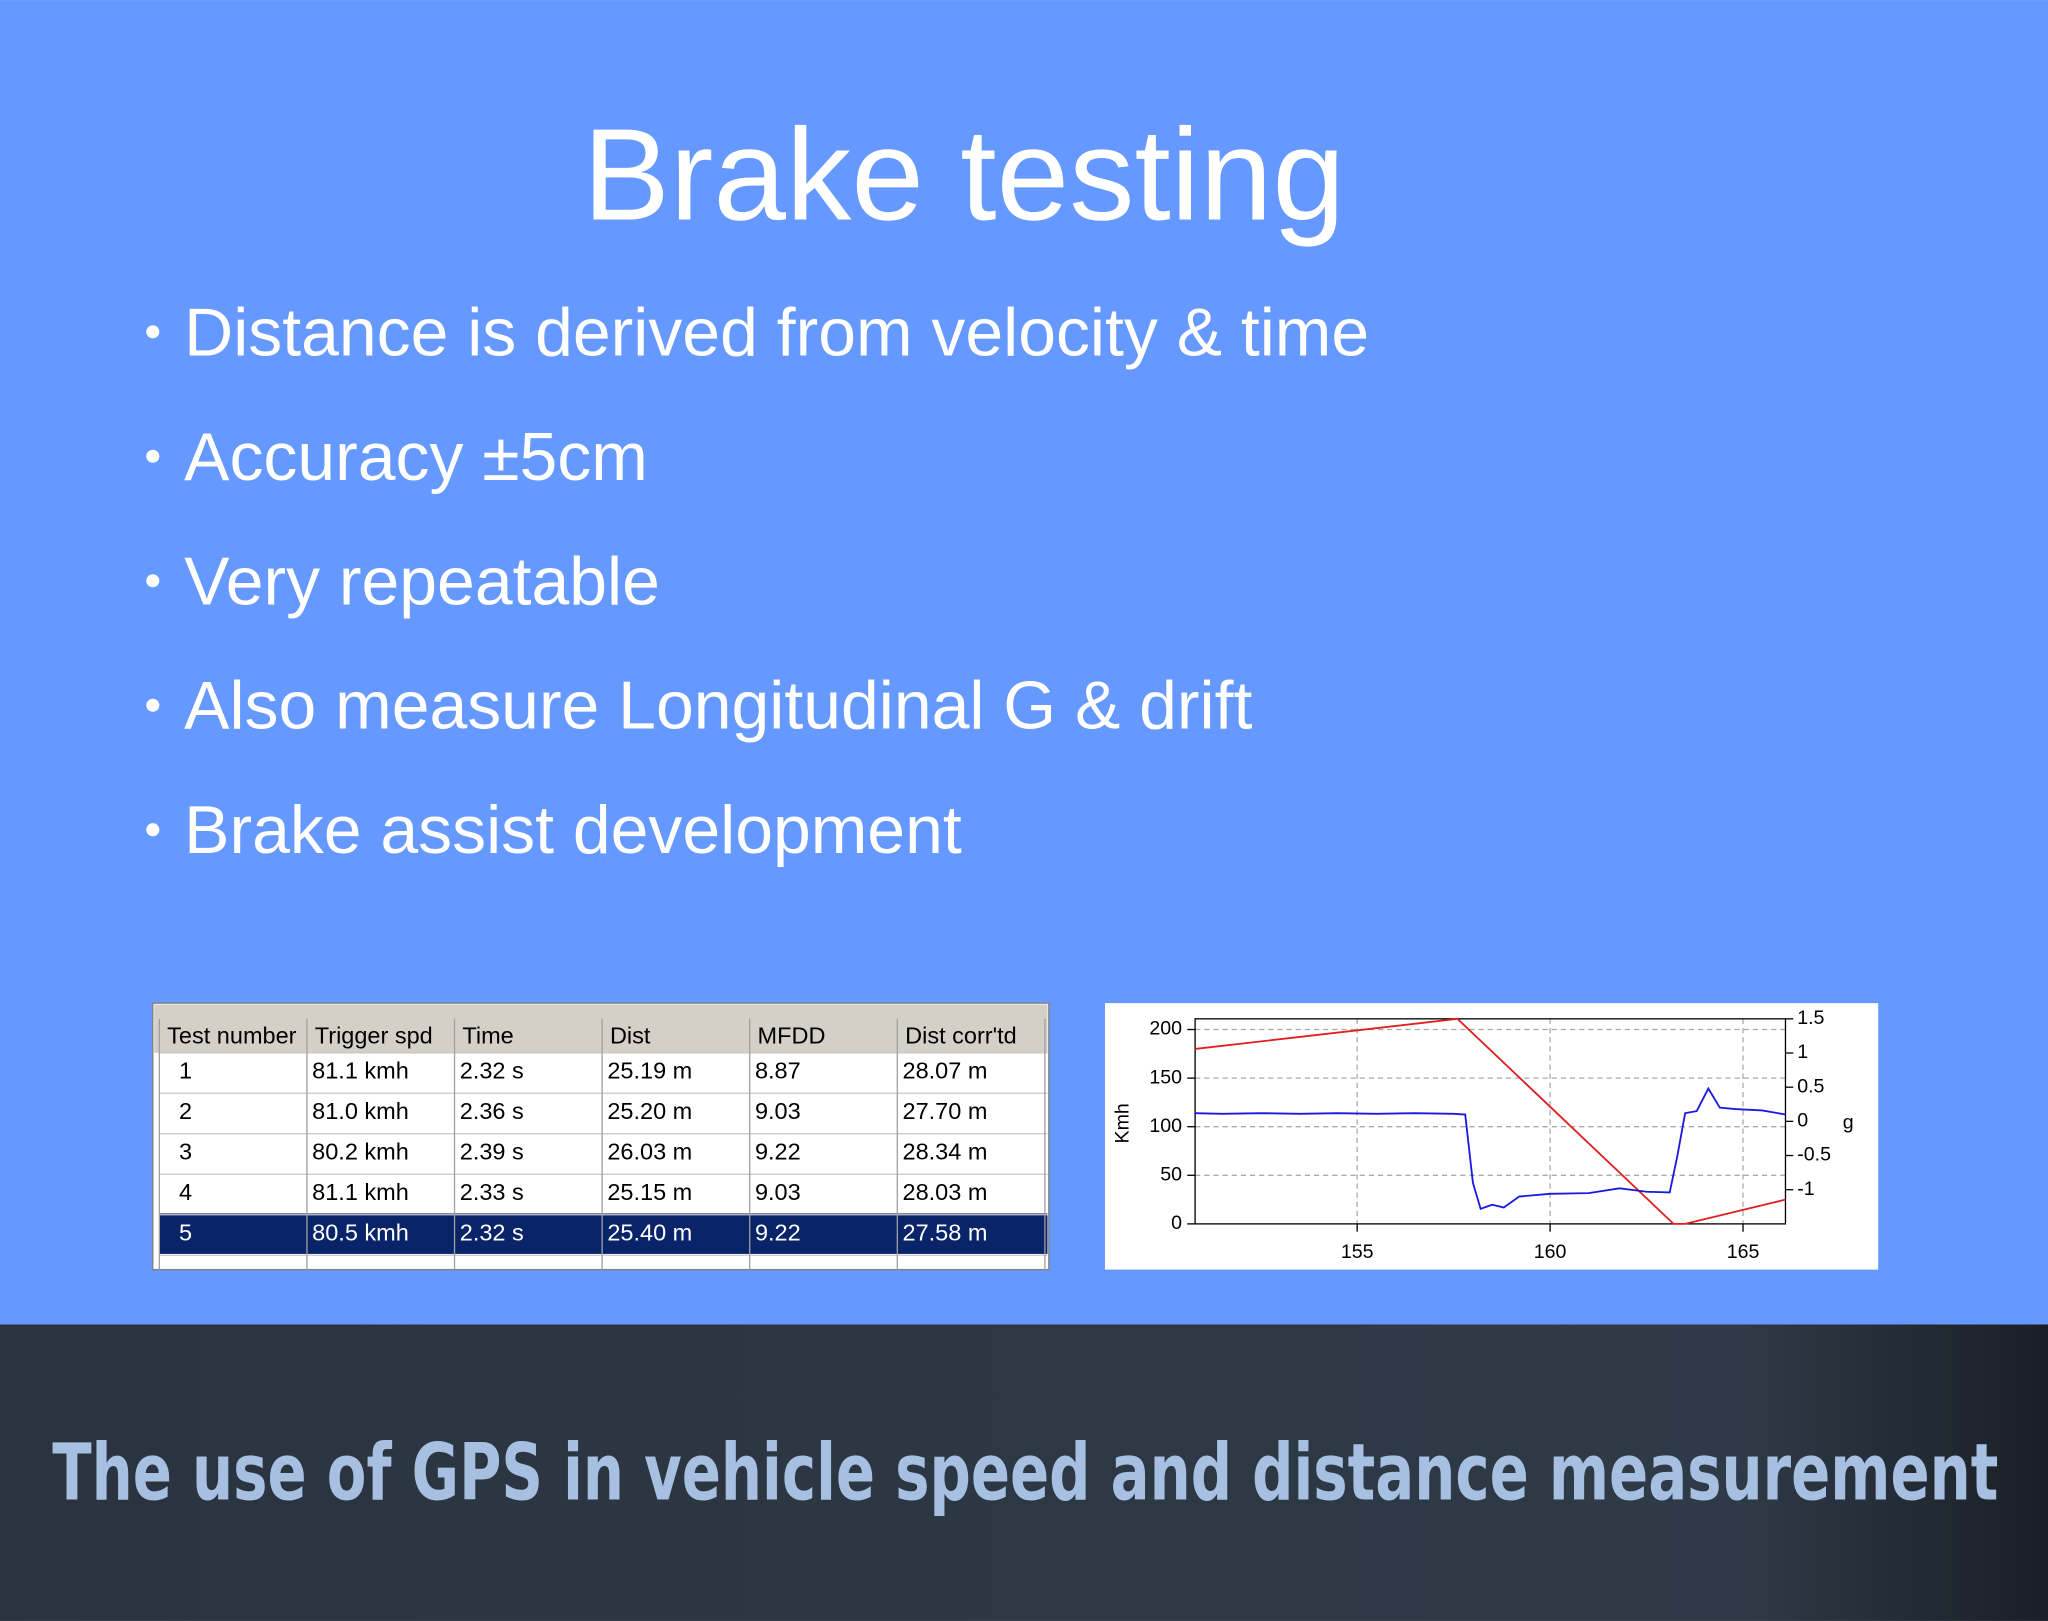 The image size is (2048, 1621). Describe the element at coordinates (649, 1233) in the screenshot. I see `table-cell: 25.40 m` at that location.